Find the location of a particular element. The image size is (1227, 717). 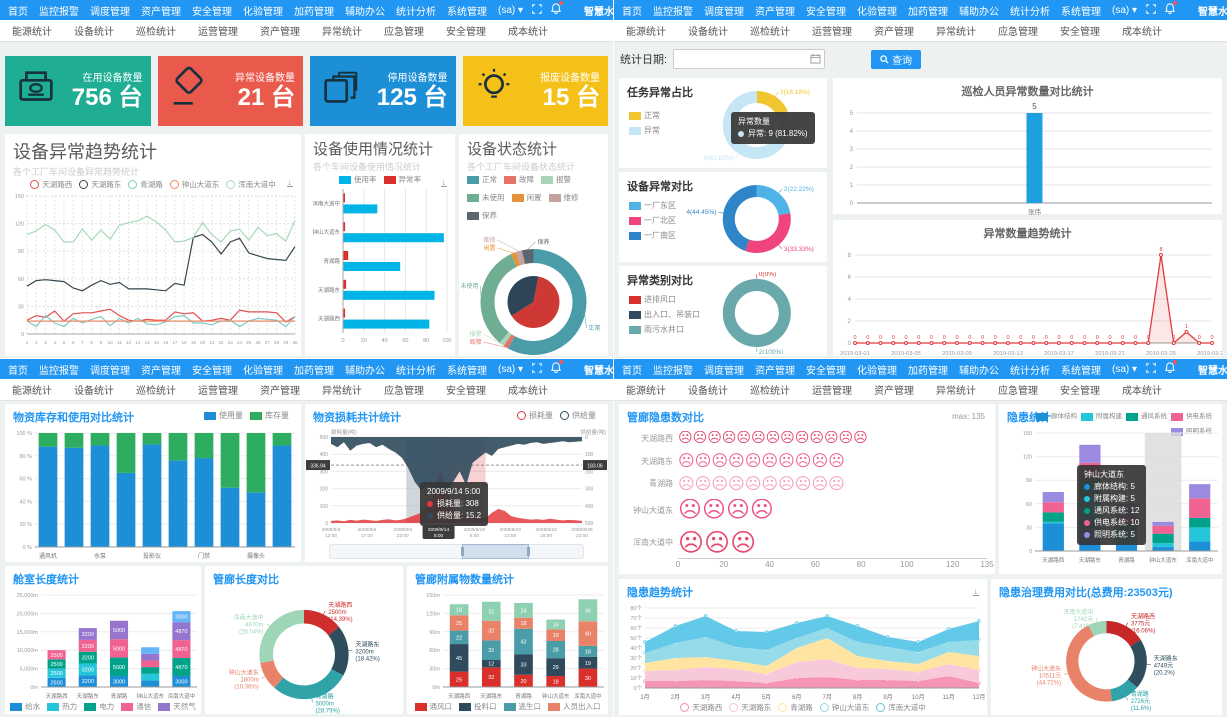

subnav-item: 运营管理 is located at coordinates (218, 391).